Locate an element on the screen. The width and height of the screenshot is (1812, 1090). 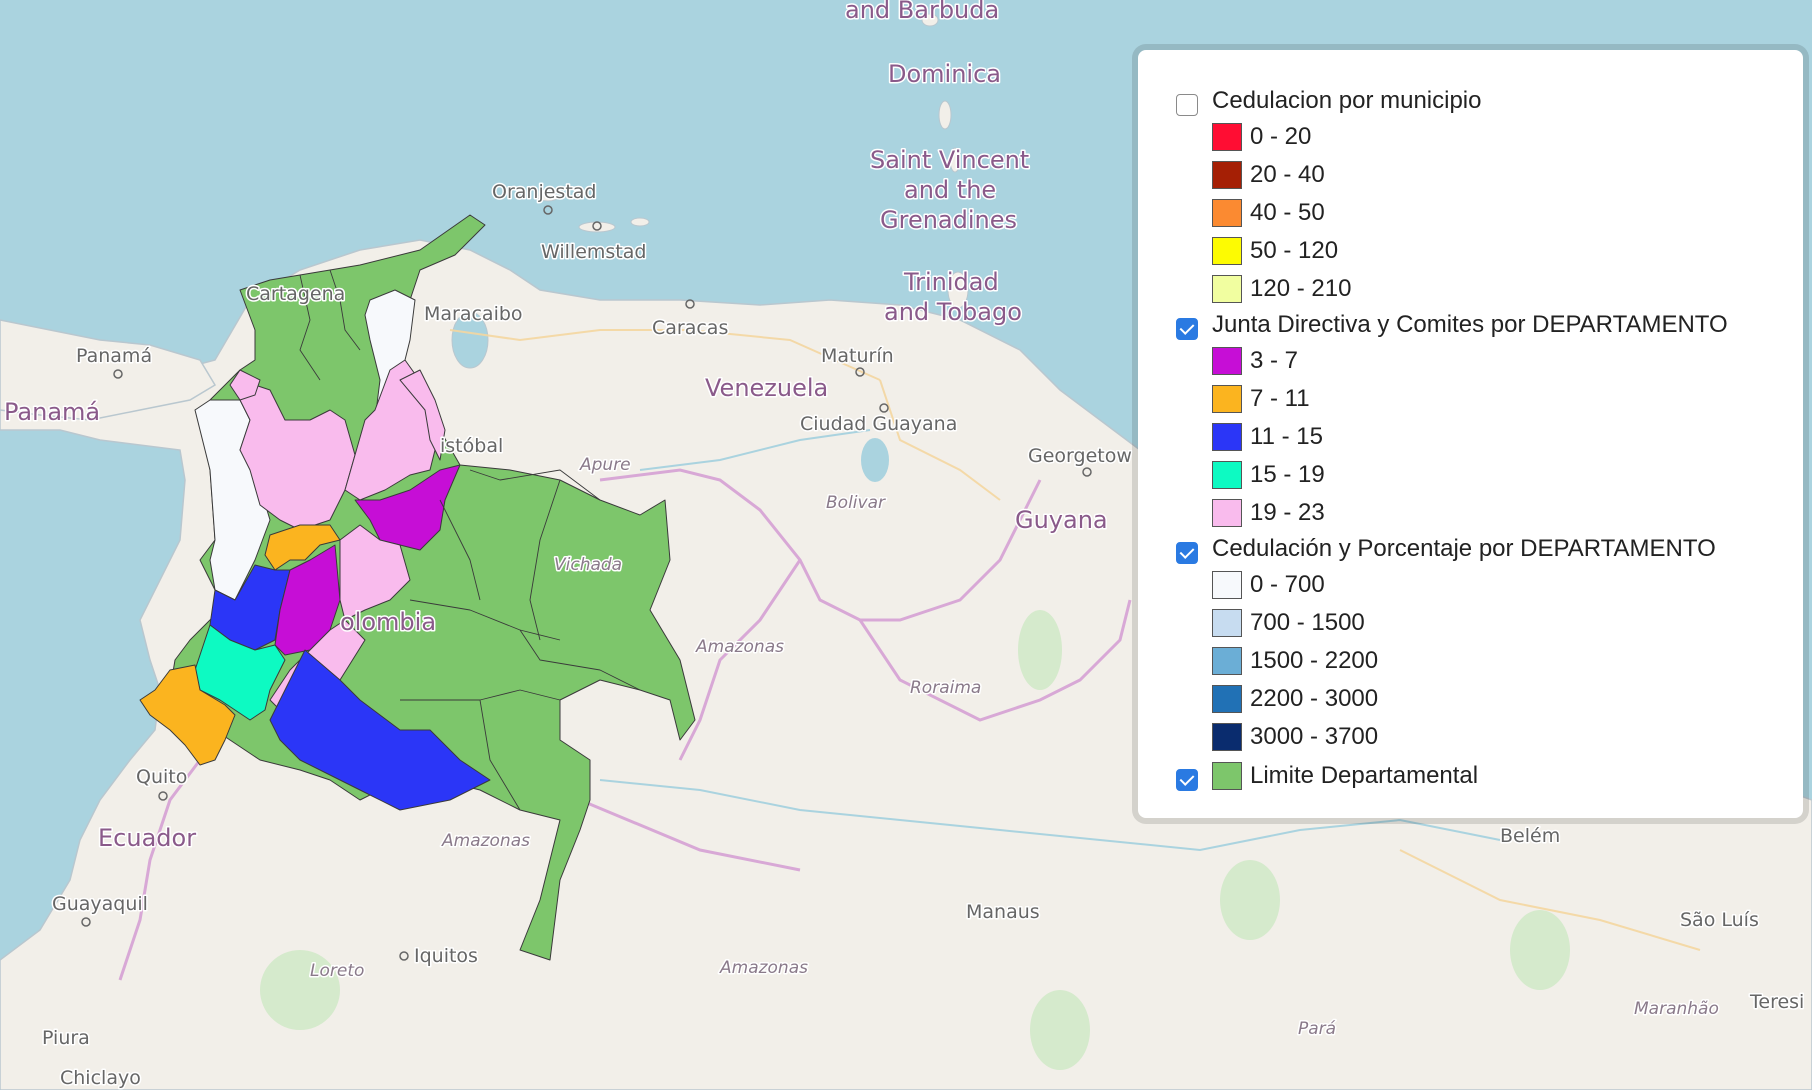
layer-checkbox-cedulacion-porcentaje is located at coordinates (1187, 553).